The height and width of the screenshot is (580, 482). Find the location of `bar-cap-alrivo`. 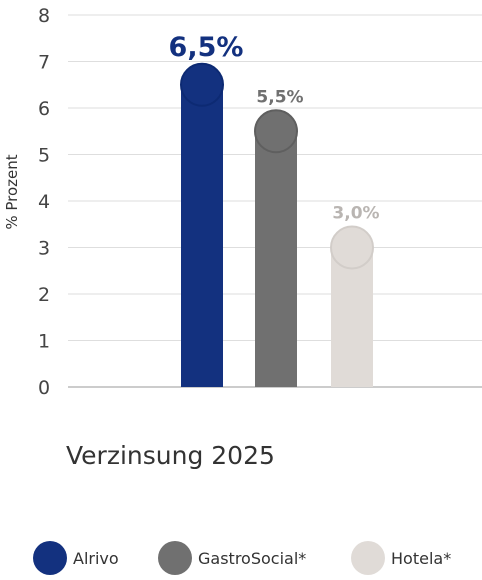

bar-cap-alrivo is located at coordinates (202, 84).